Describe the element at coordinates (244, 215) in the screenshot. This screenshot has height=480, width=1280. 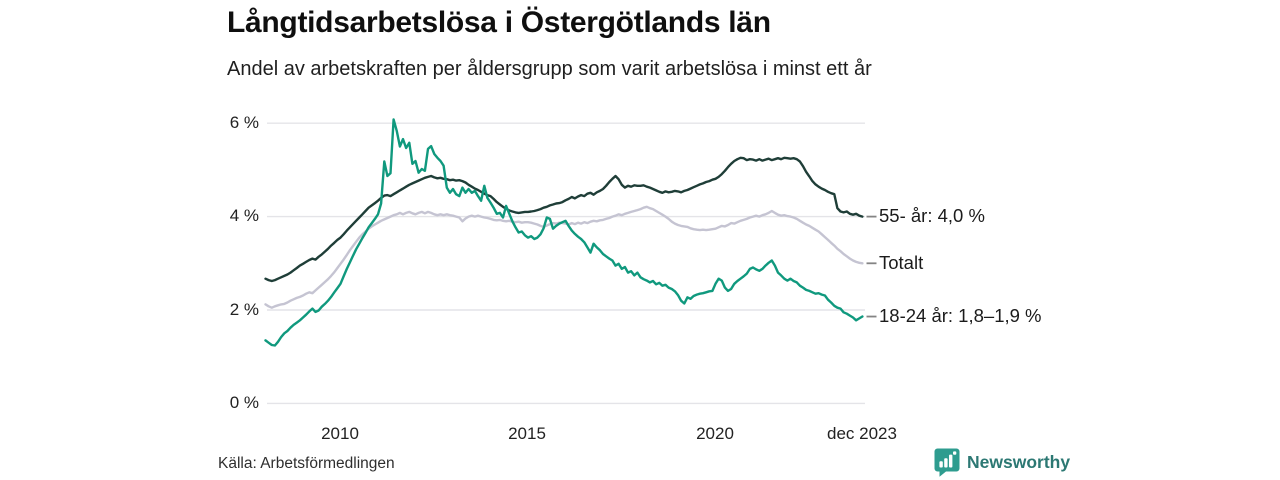
I see `y-axis-tick-label: 4 %` at that location.